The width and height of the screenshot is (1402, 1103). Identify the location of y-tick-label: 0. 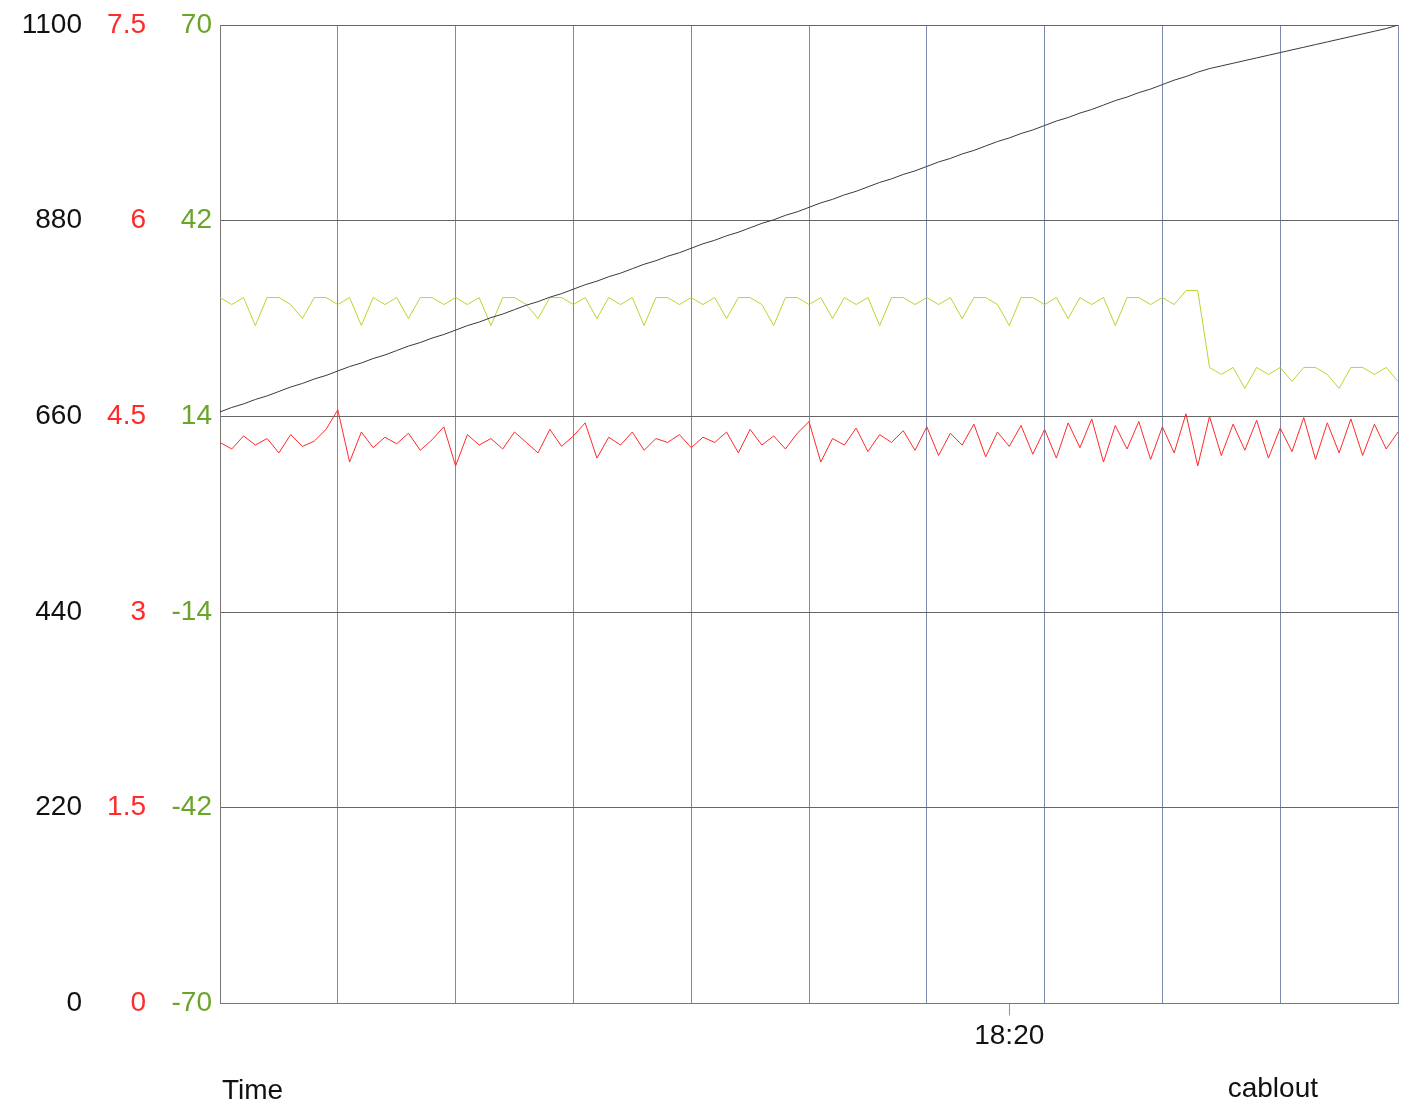
(74, 1002).